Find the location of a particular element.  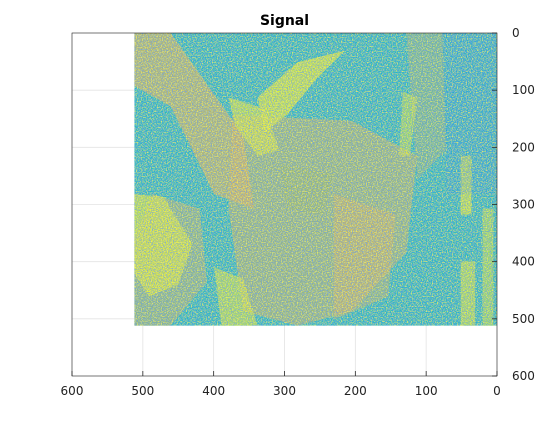

y-tick-label: 100 is located at coordinates (523, 90).